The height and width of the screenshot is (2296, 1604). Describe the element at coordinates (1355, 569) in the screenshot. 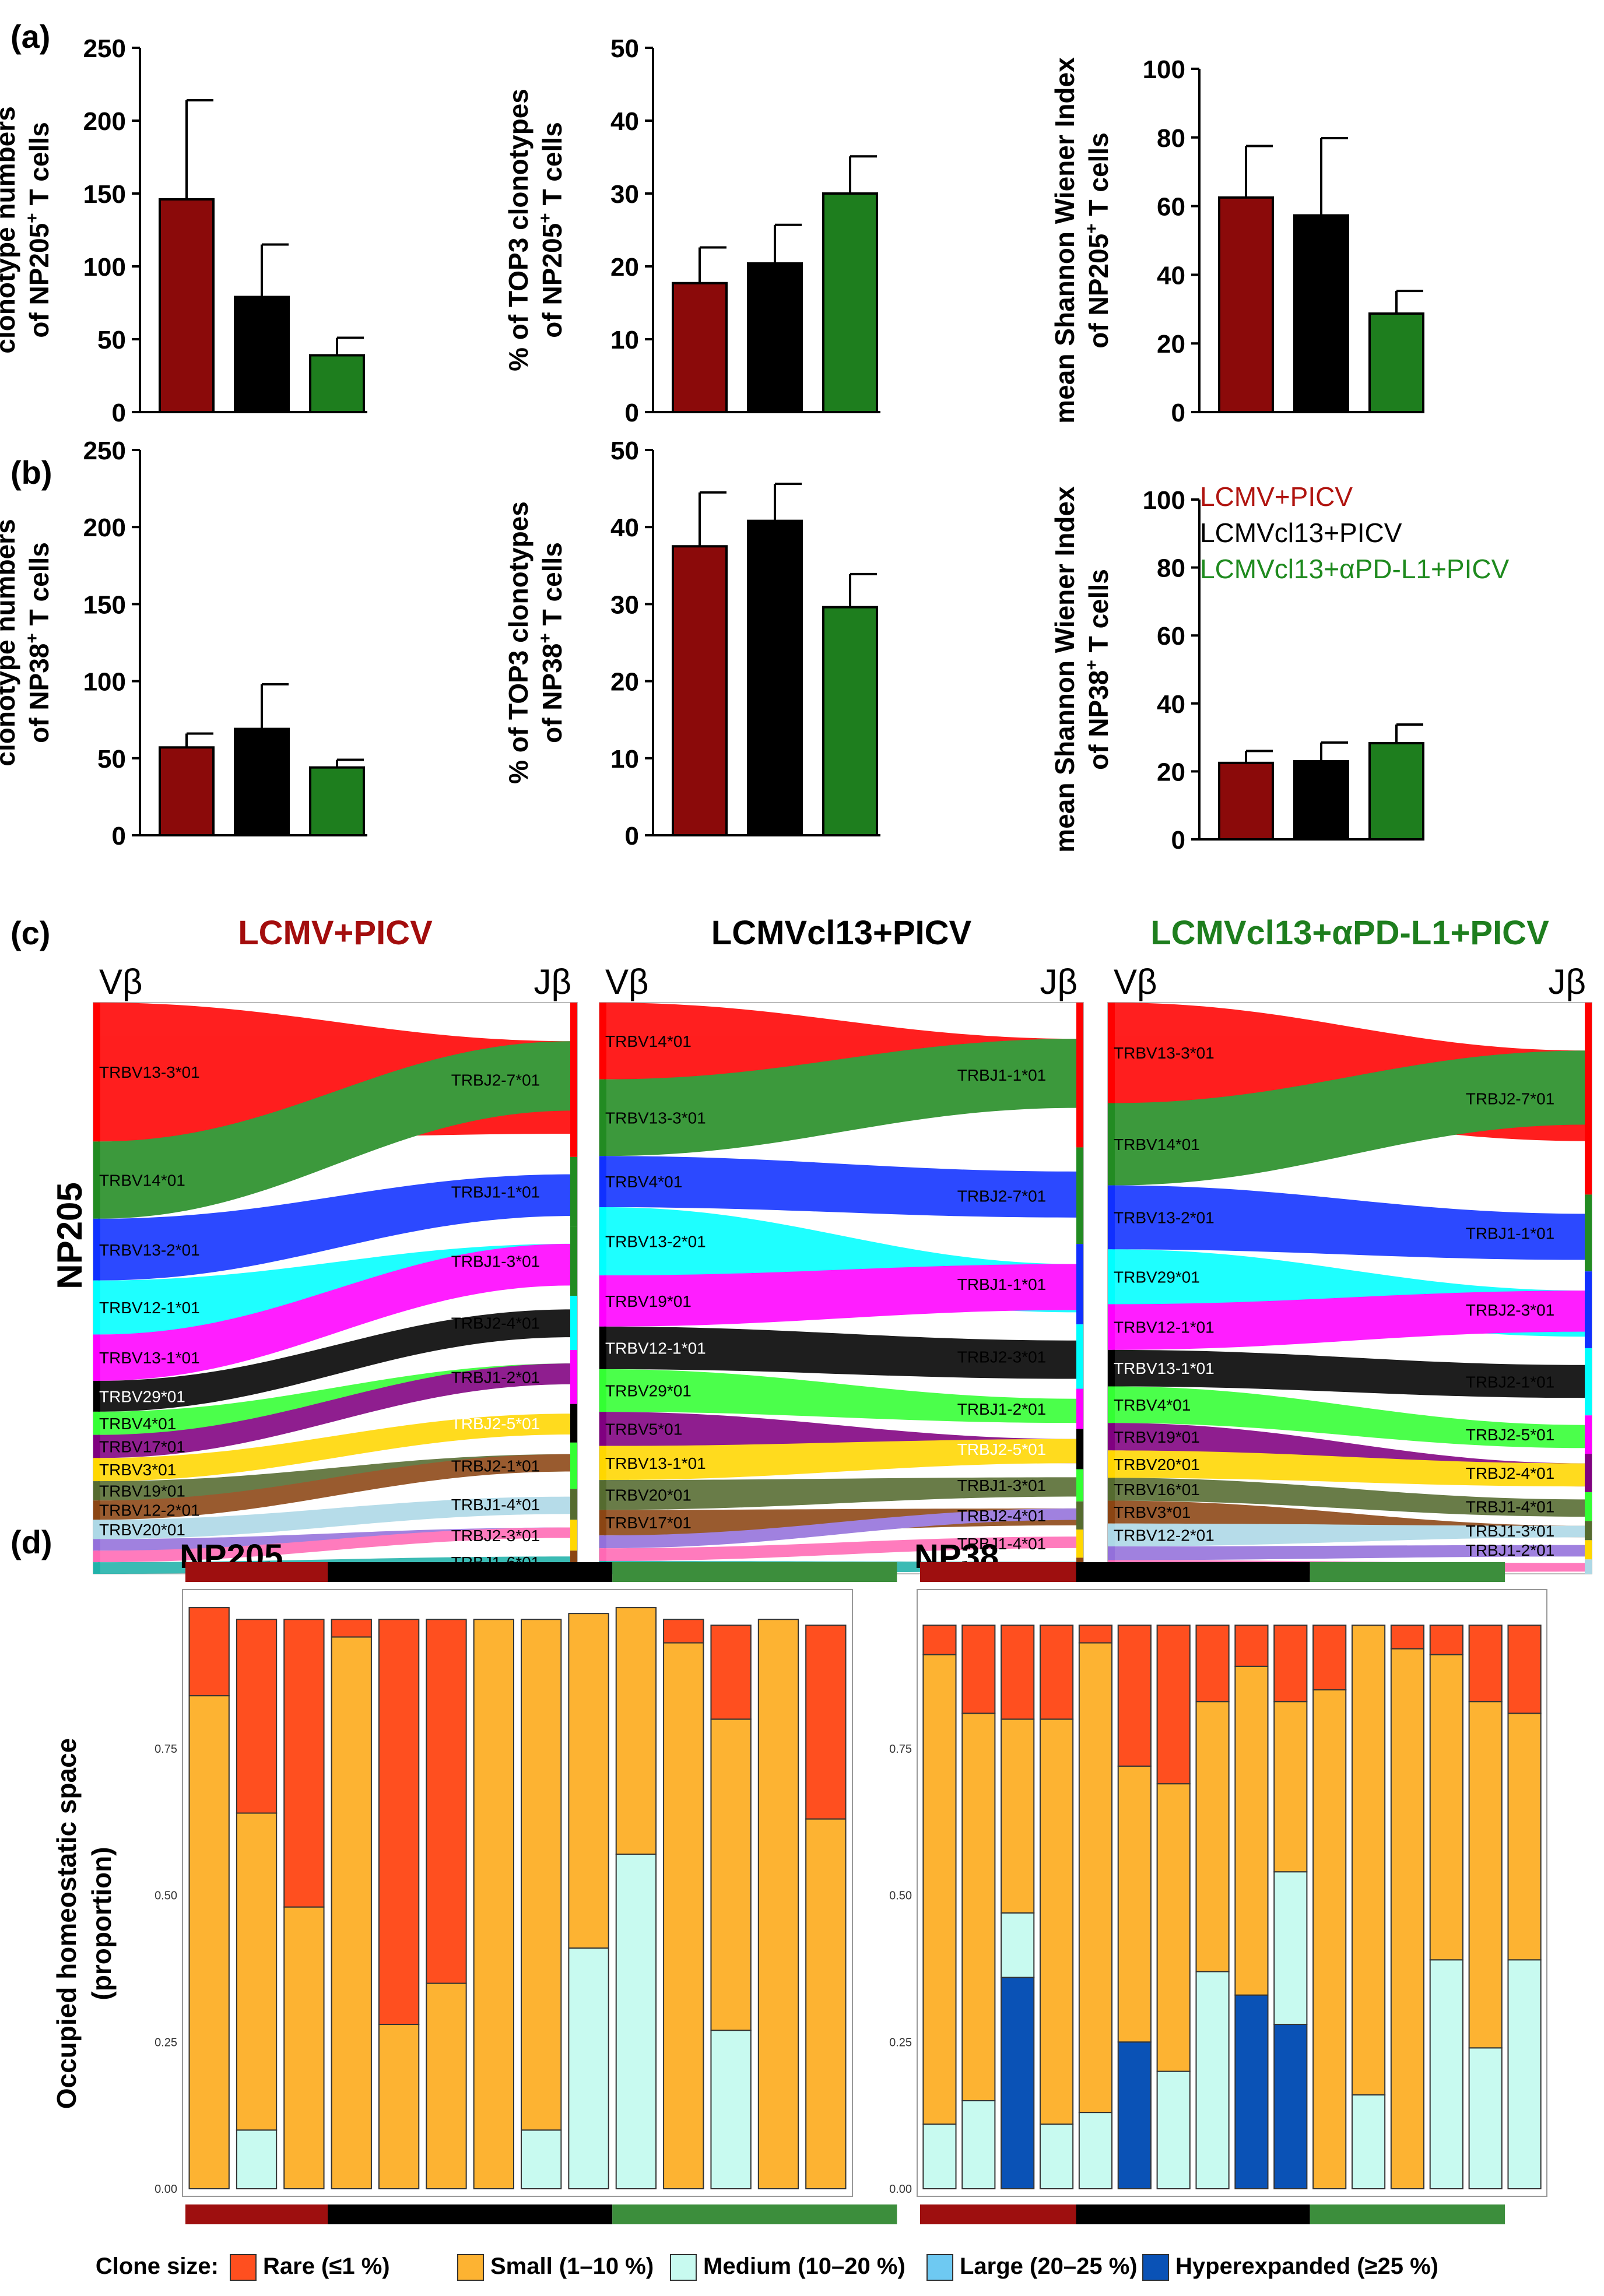

I see `legend-item-lcmvcl13-apdl1-picv: LCMVcl13+αPD-L1+PICV` at that location.